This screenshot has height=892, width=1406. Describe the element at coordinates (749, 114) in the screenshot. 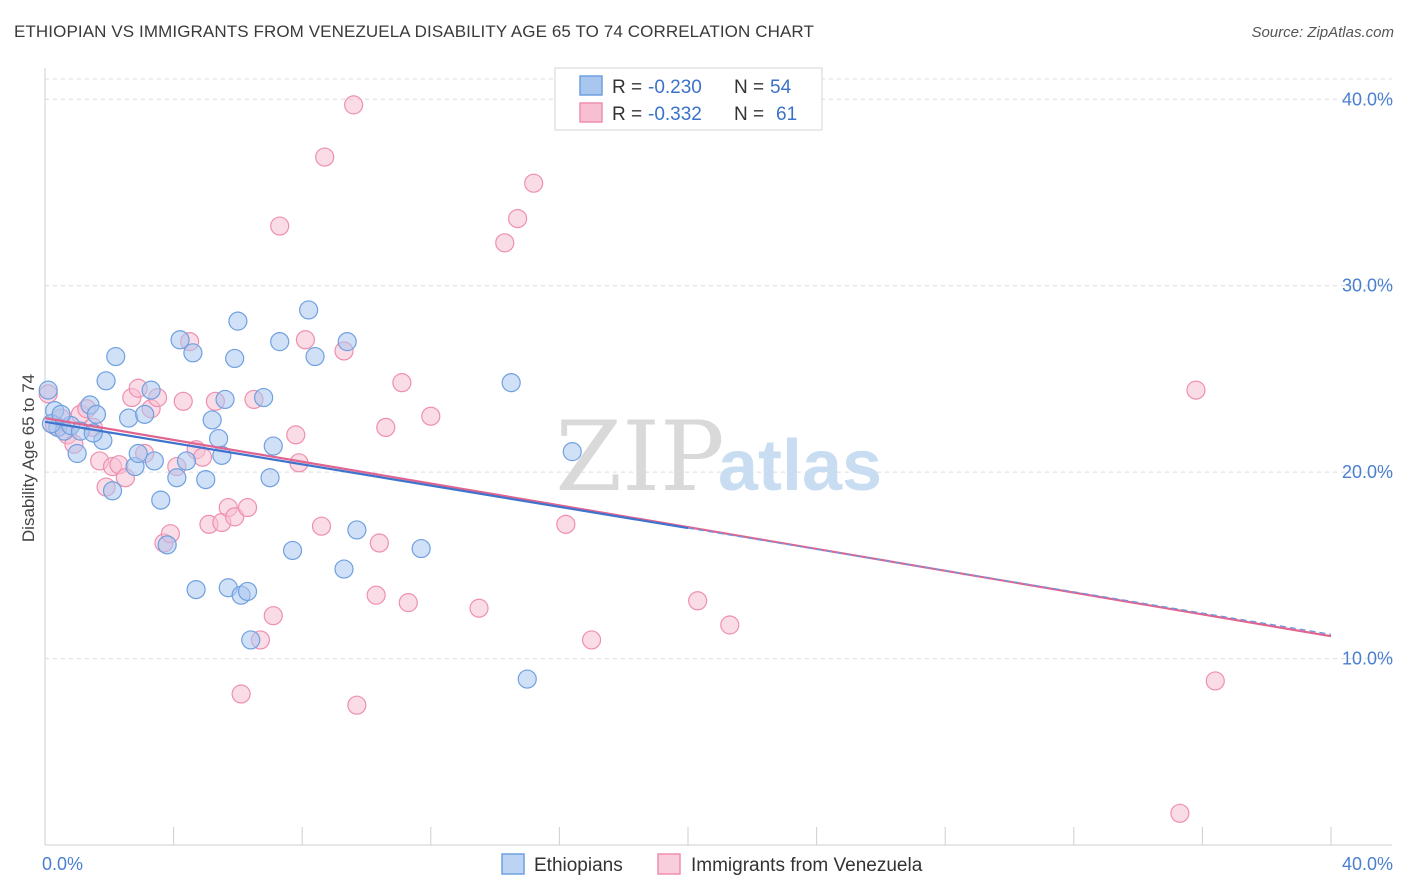

I see `legend-n-label-venezuela: N =` at that location.